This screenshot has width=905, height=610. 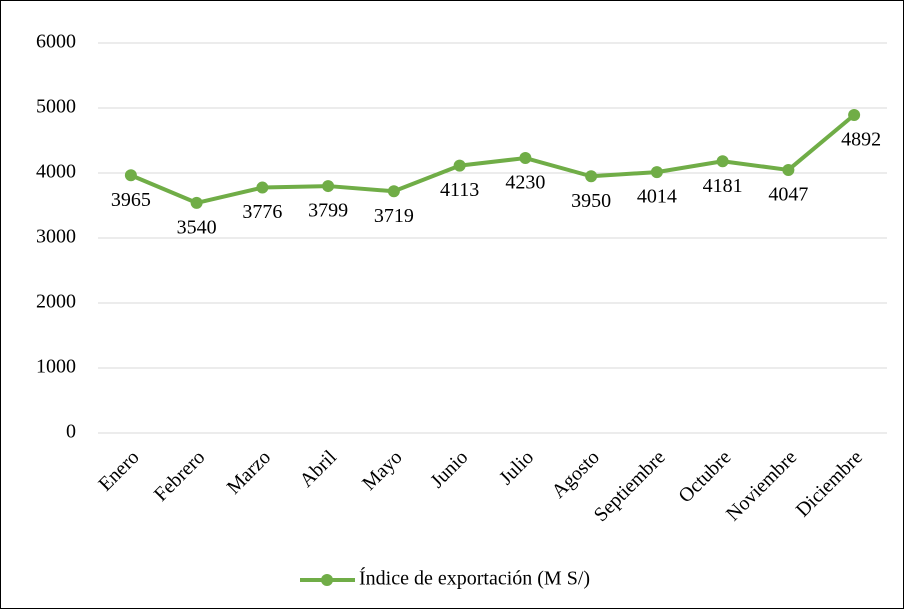 What do you see at coordinates (71, 432) in the screenshot?
I see `y-tick-label: 0` at bounding box center [71, 432].